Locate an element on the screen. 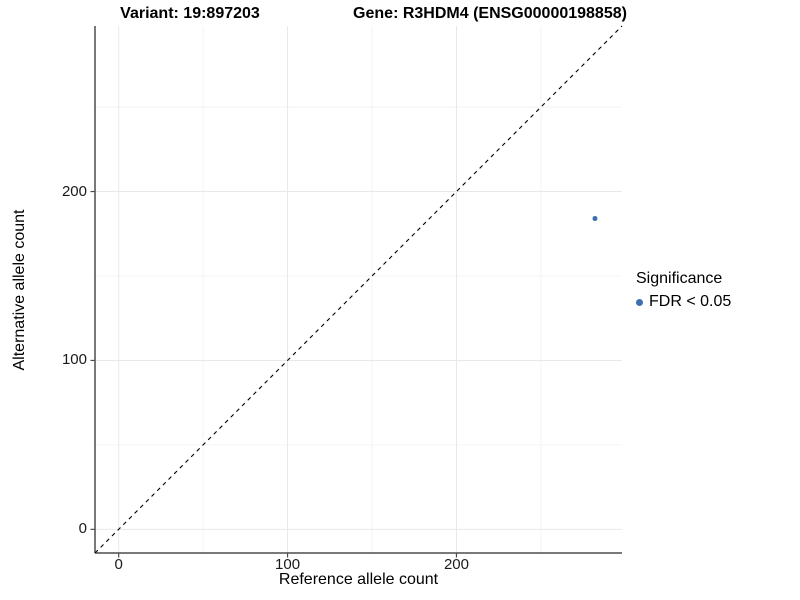  x-tick-label: 100 is located at coordinates (288, 564).